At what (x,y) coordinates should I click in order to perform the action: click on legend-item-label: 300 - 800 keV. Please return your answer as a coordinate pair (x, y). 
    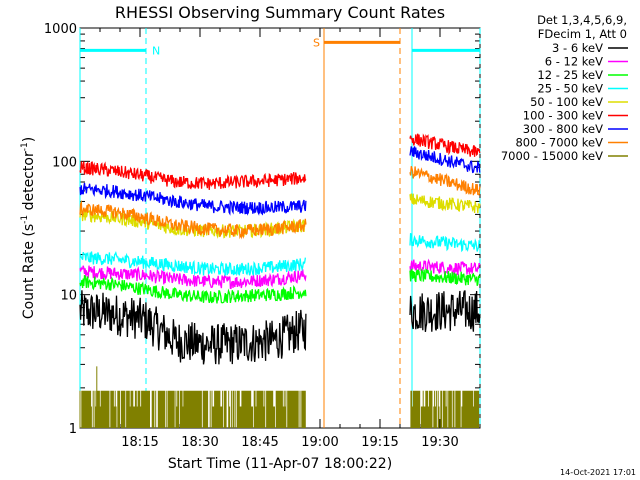
    Looking at the image, I should click on (563, 129).